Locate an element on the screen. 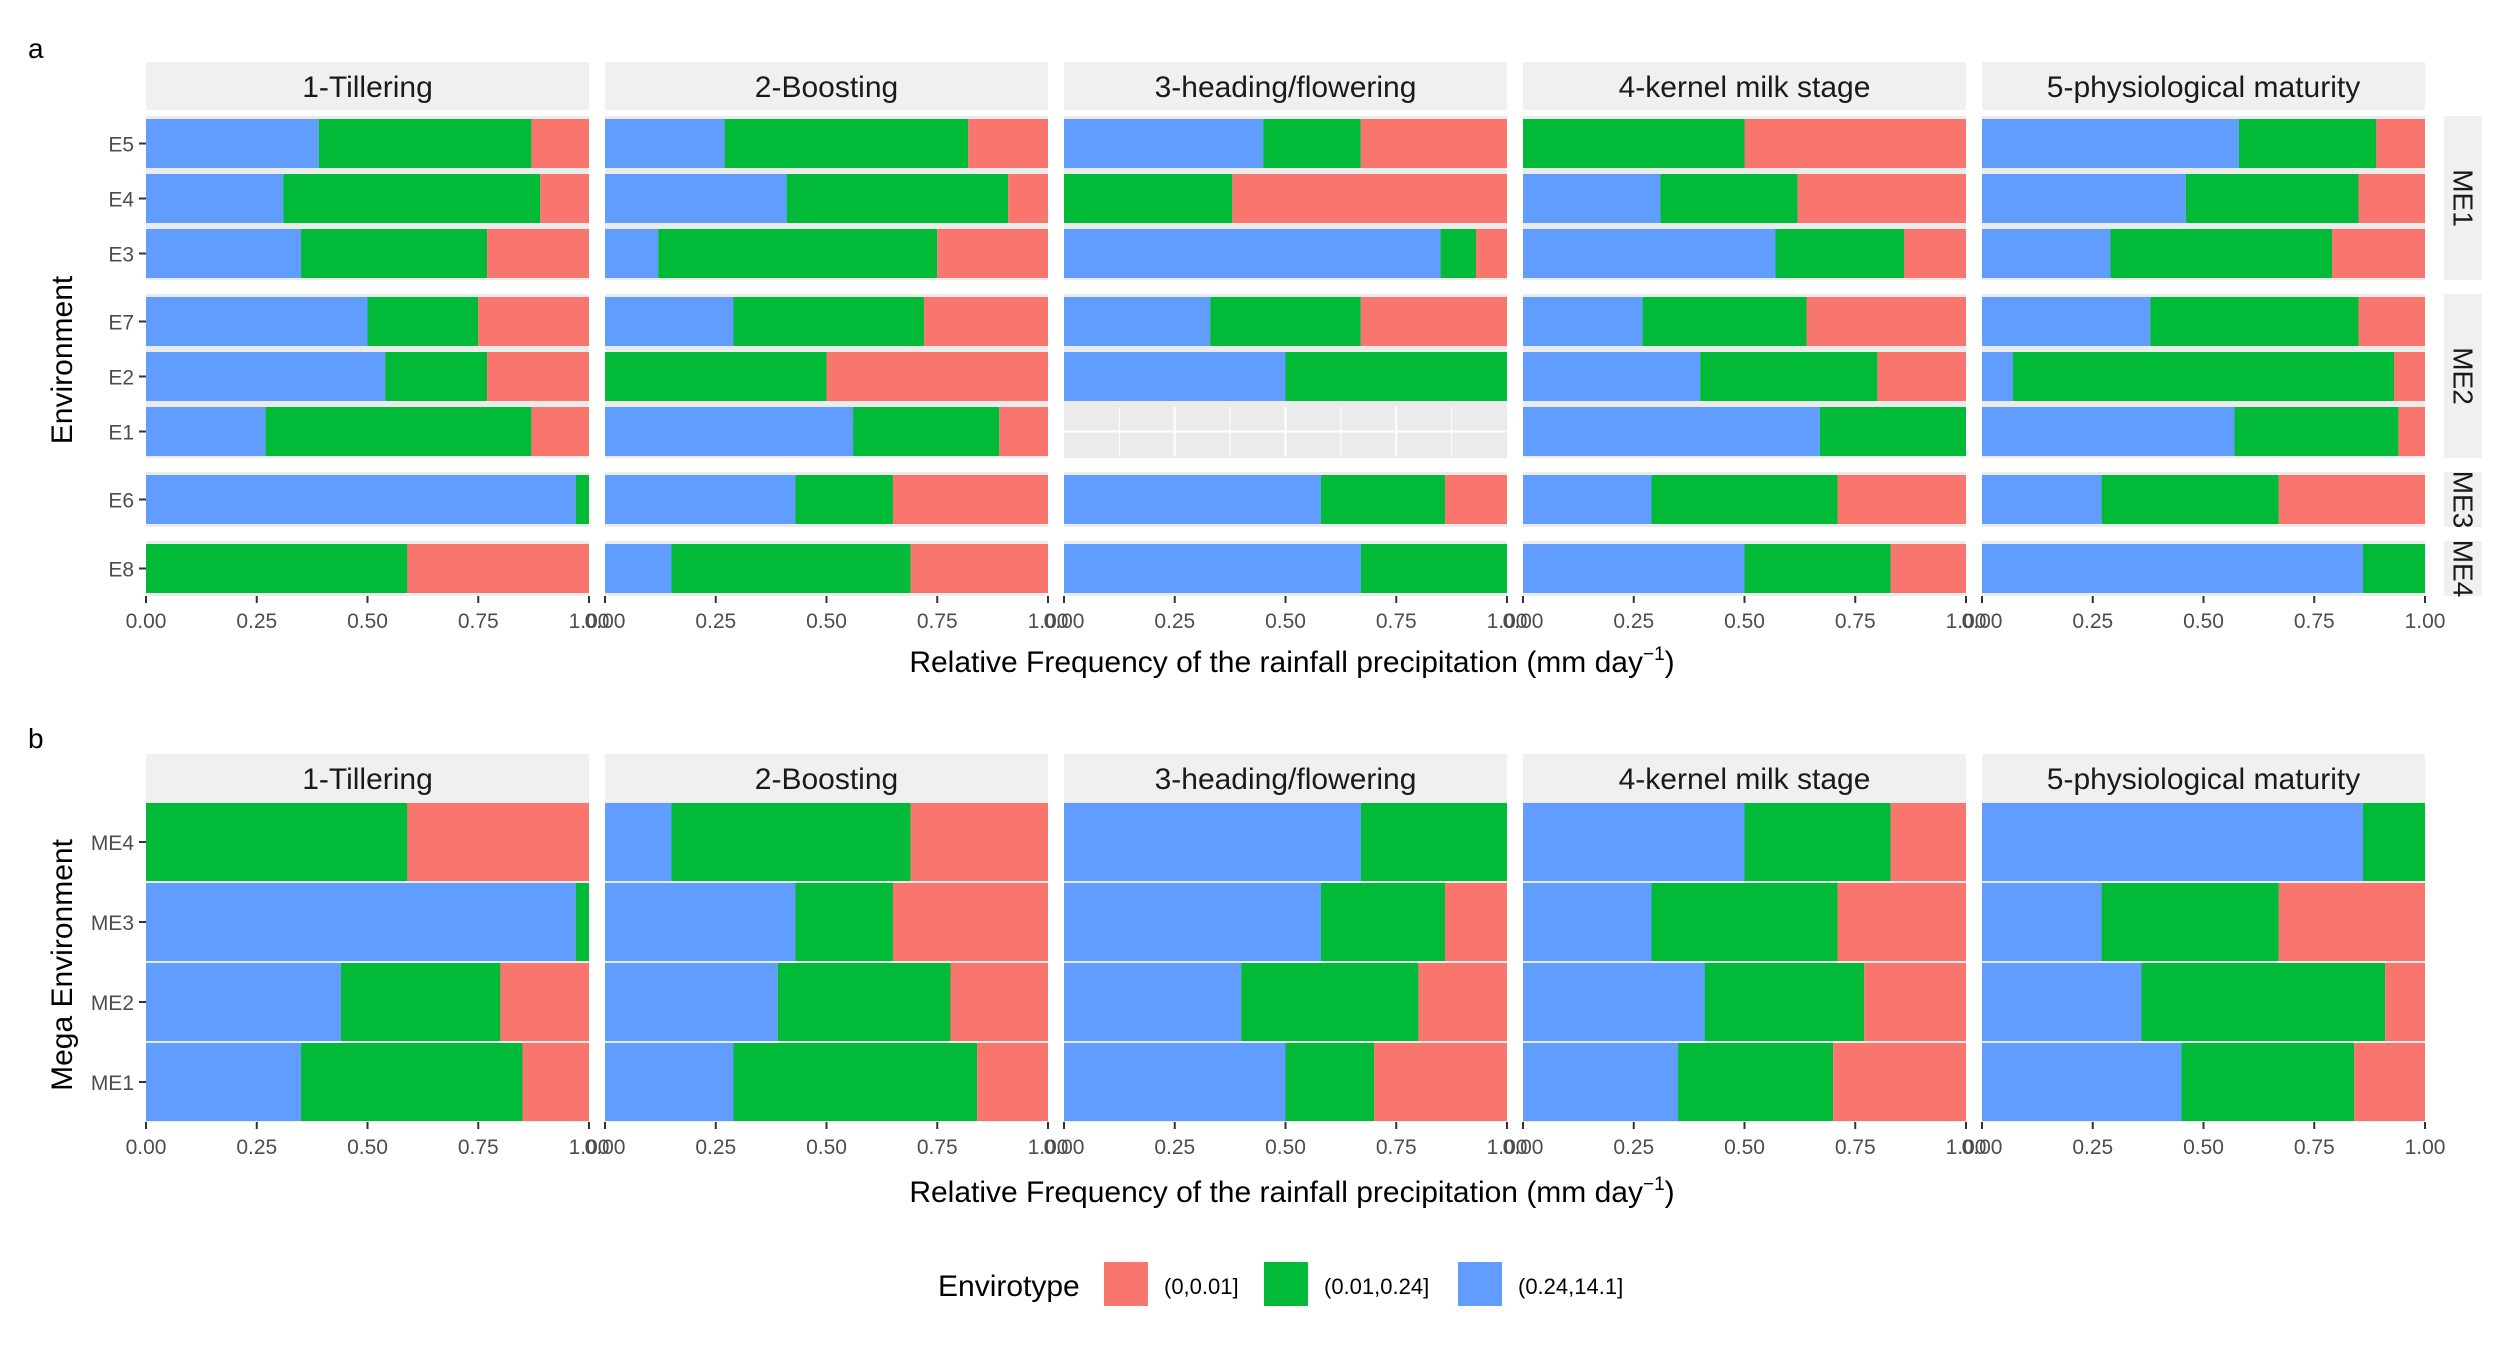  a-xaxis-ticklabel-3-4: 1.00 is located at coordinates (1966, 621).